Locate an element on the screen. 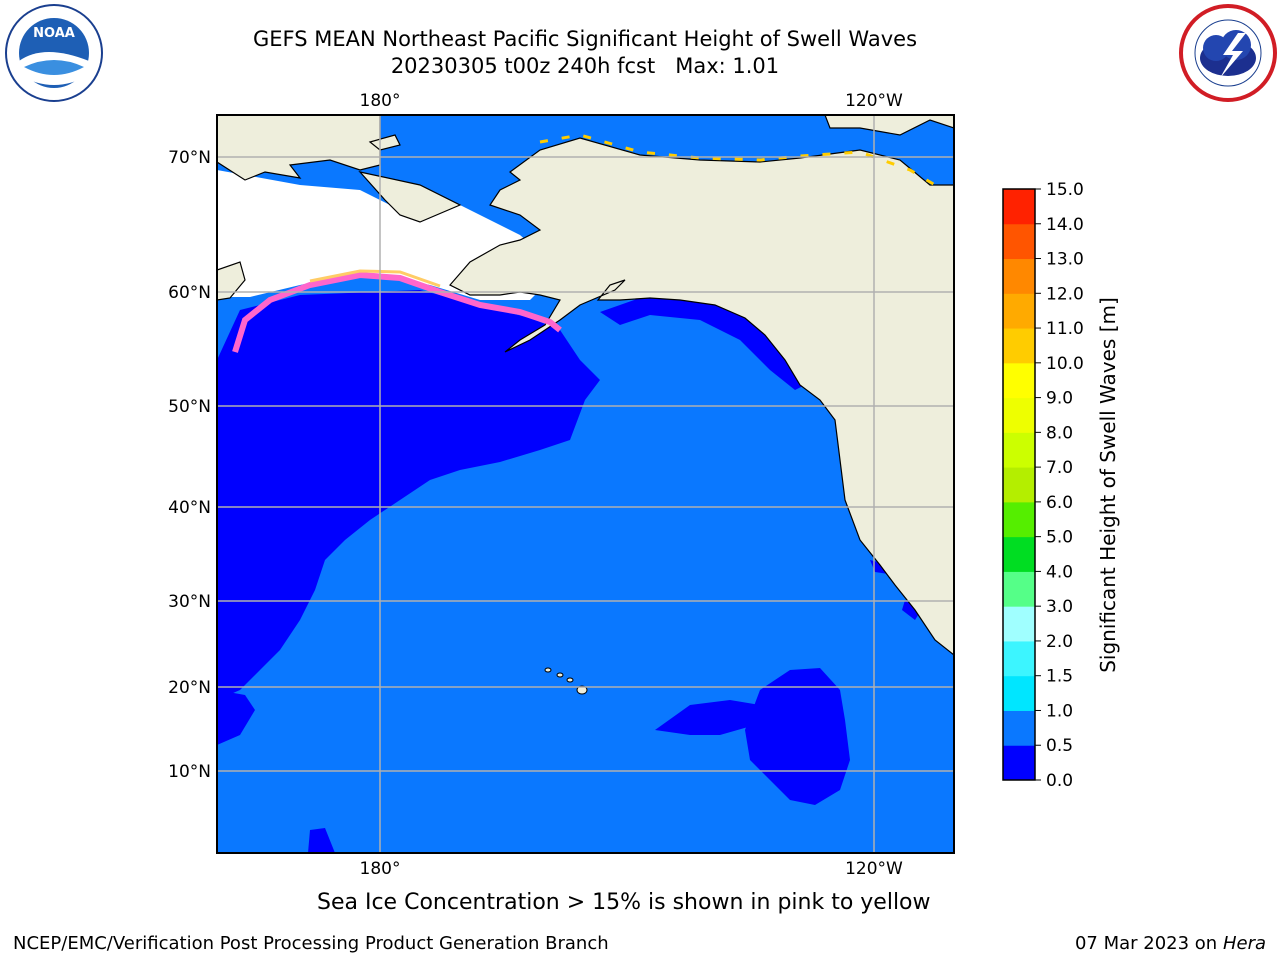 This screenshot has height=960, width=1280. colorbar-bands is located at coordinates (1019, 485).